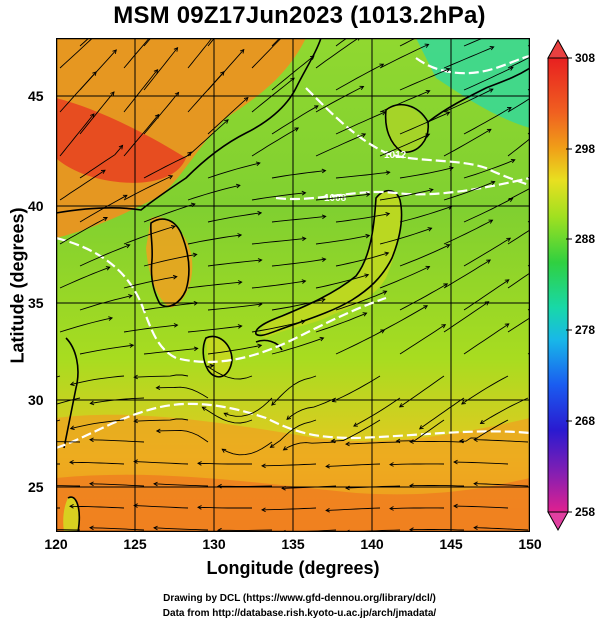 This screenshot has height=625, width=599. What do you see at coordinates (36, 206) in the screenshot?
I see `y-tick-label: 40` at bounding box center [36, 206].